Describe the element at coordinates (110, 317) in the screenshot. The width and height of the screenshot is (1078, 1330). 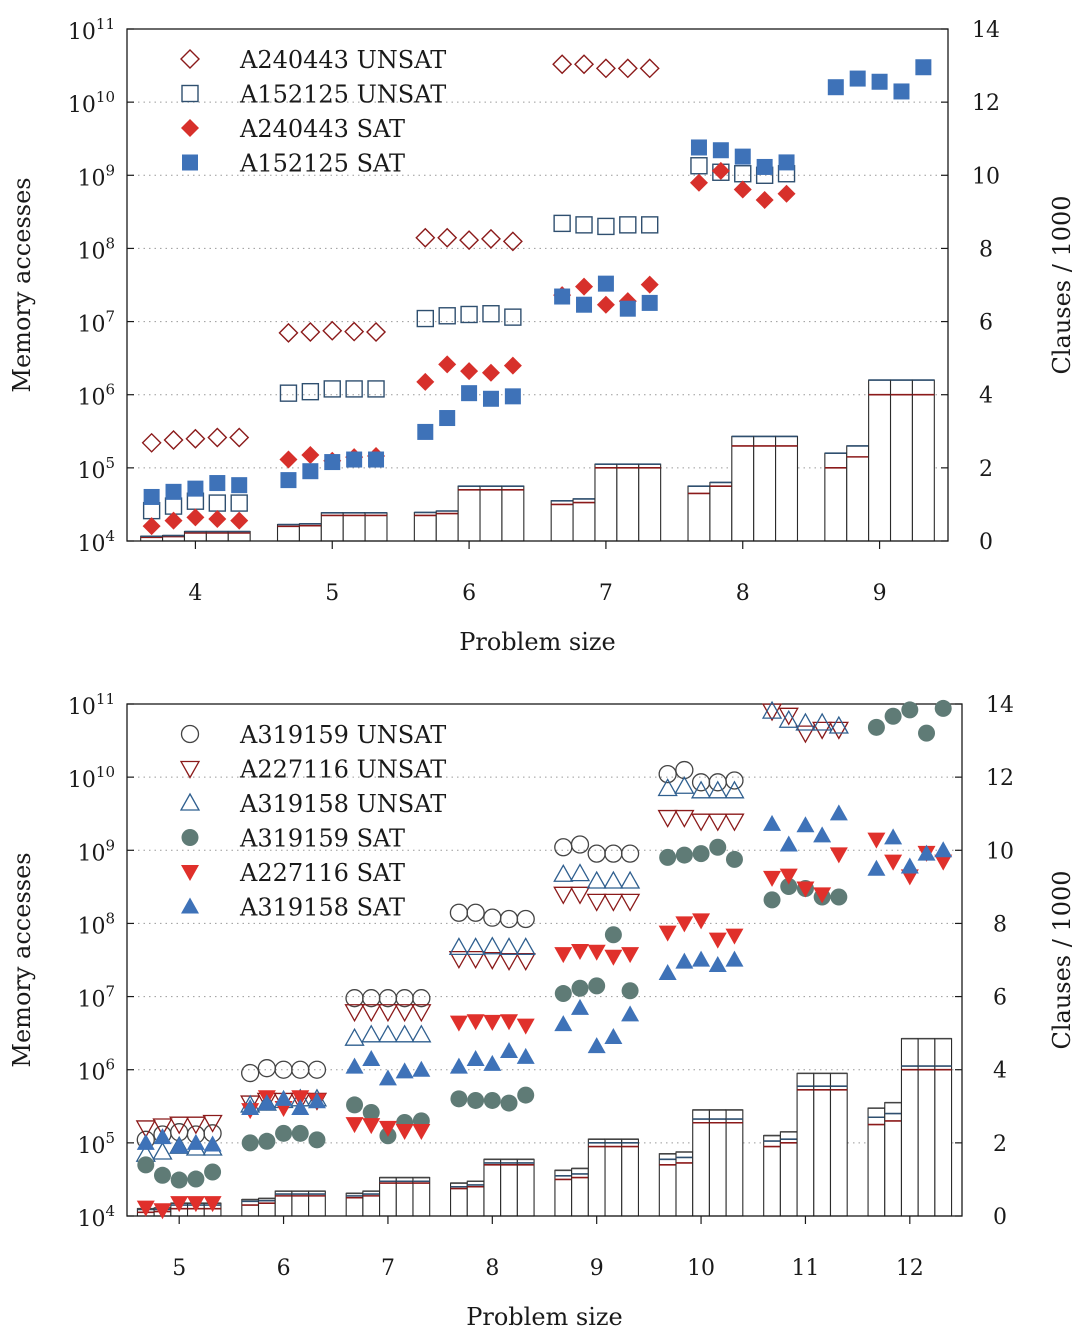
I see `y-tick-label-exp: 7` at that location.